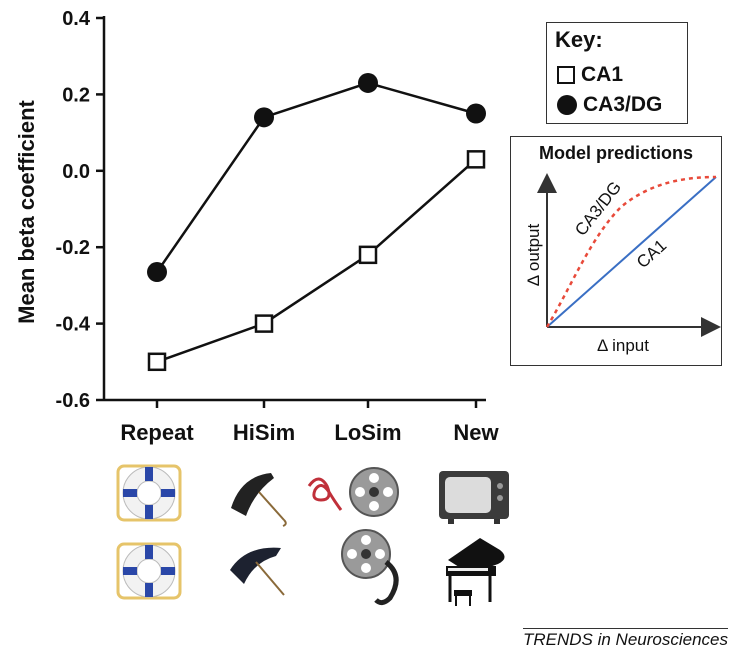 The height and width of the screenshot is (650, 740). Describe the element at coordinates (73, 325) in the screenshot. I see `y-tick-label: -0.4` at that location.